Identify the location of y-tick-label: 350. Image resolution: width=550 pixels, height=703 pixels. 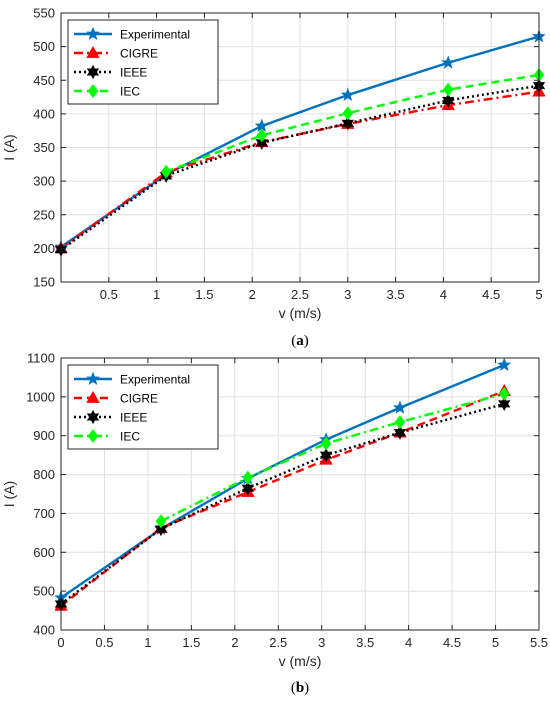
(44, 147).